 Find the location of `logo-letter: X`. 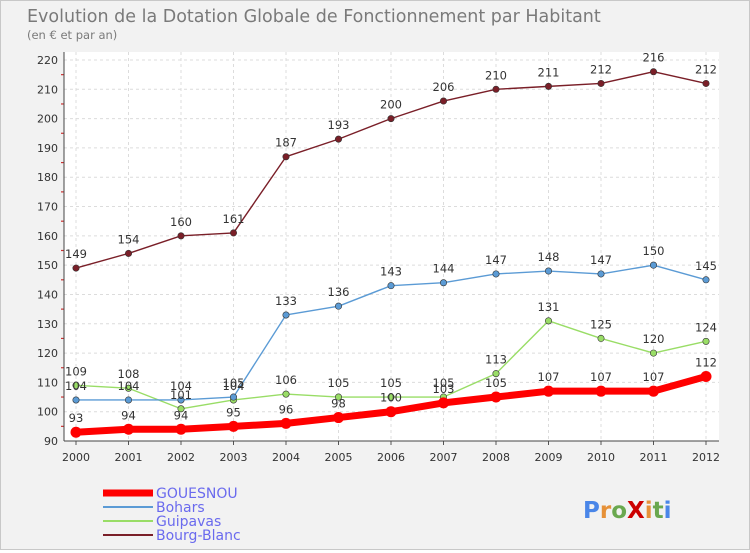

logo-letter: X is located at coordinates (636, 511).